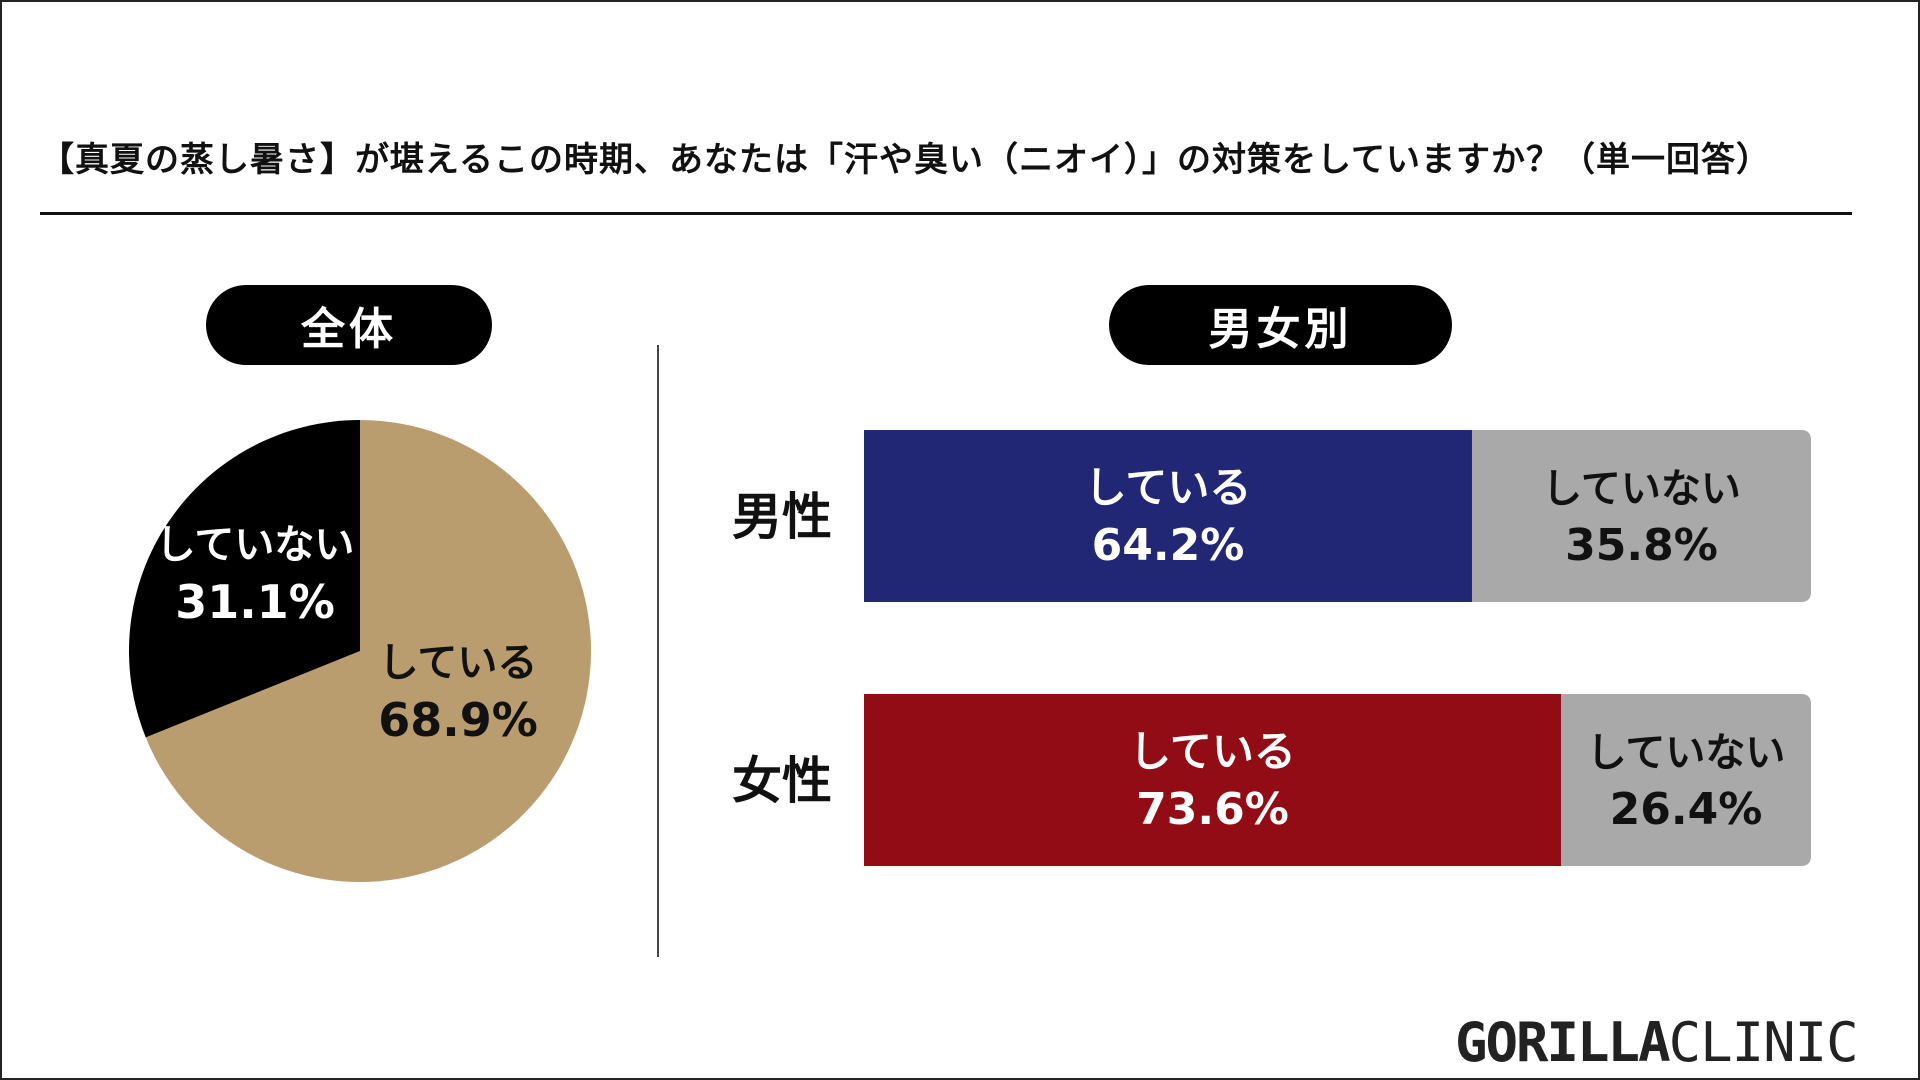 This screenshot has height=1080, width=1920. Describe the element at coordinates (1686, 809) in the screenshot. I see `bar-value-label: 26.4%` at that location.